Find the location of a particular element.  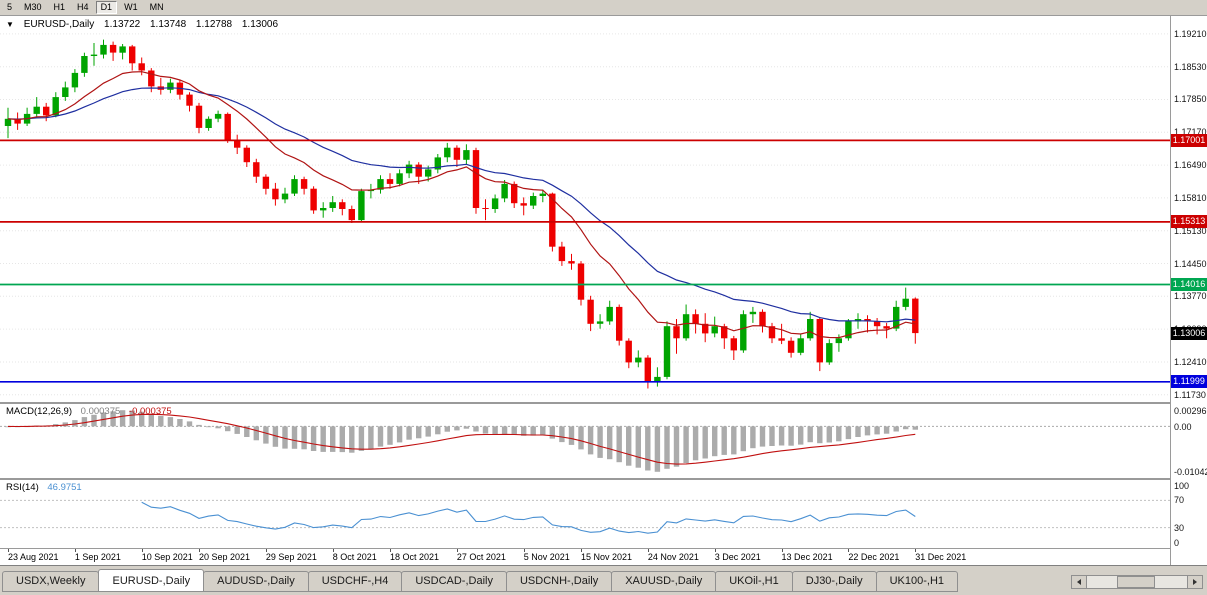

timeframe-button-5: 5 is located at coordinates (10, 7).